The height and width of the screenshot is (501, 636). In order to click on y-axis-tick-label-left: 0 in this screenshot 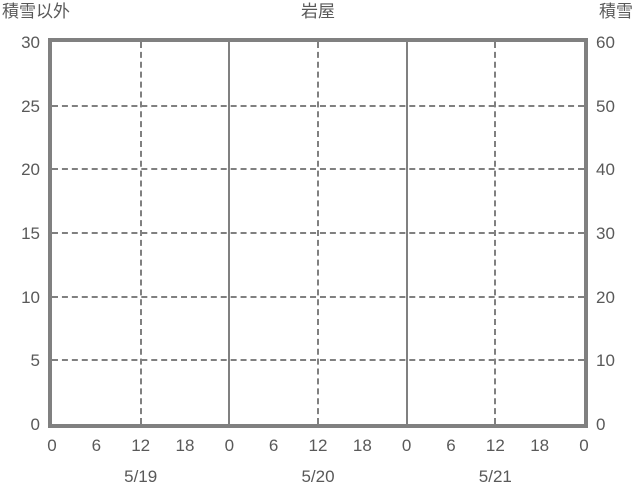, I will do `click(35, 424)`.